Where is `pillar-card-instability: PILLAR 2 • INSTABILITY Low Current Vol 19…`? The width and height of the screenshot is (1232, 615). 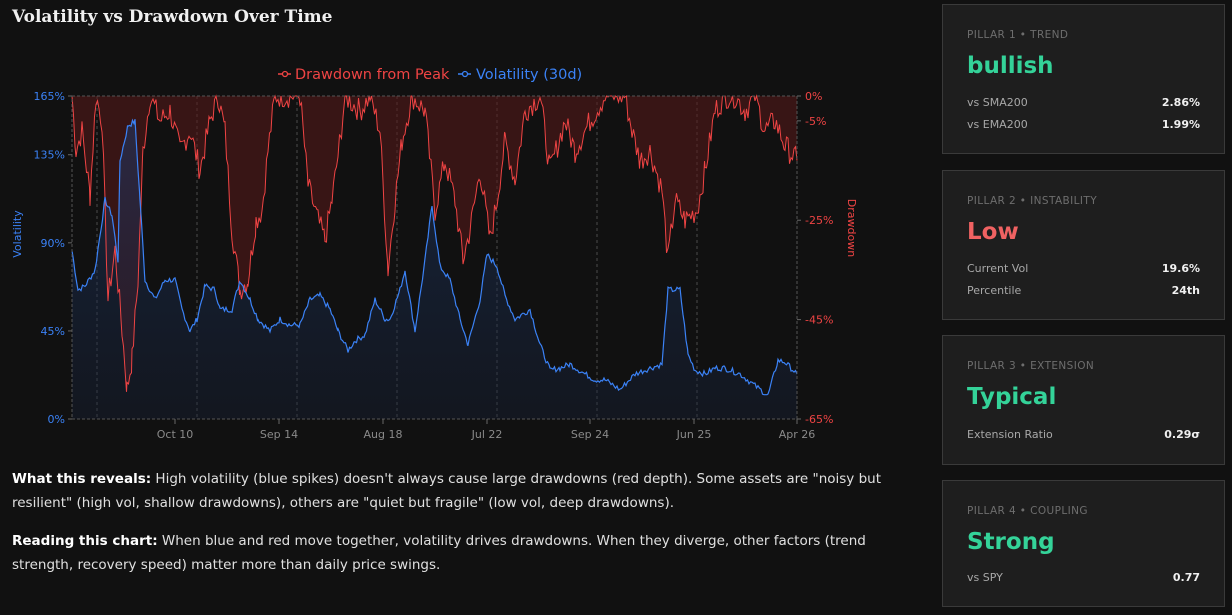 pillar-card-instability: PILLAR 2 • INSTABILITY Low Current Vol 19… is located at coordinates (1083, 245).